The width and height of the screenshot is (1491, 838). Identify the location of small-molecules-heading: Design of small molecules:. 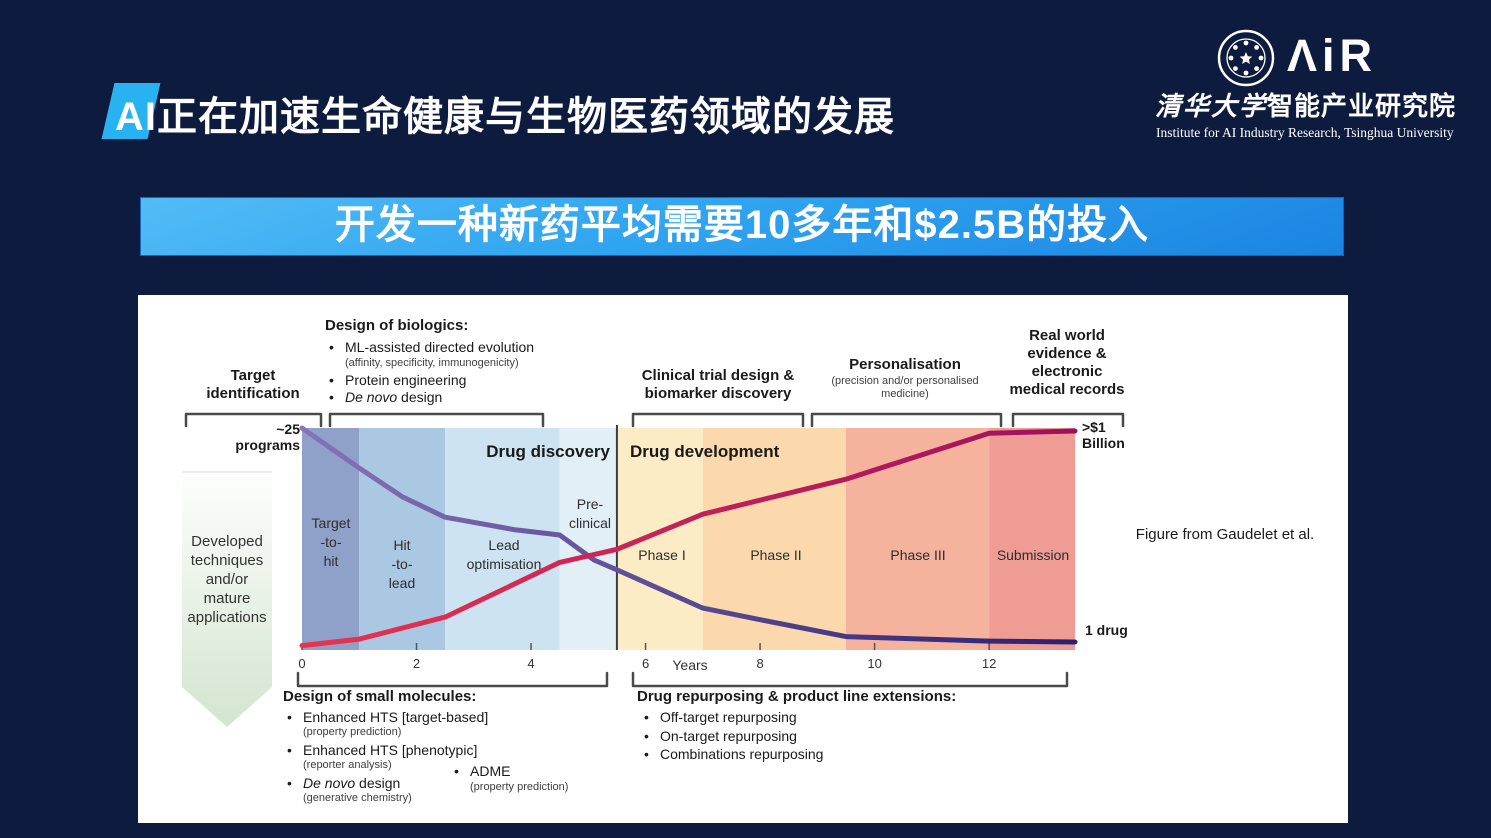
(380, 696).